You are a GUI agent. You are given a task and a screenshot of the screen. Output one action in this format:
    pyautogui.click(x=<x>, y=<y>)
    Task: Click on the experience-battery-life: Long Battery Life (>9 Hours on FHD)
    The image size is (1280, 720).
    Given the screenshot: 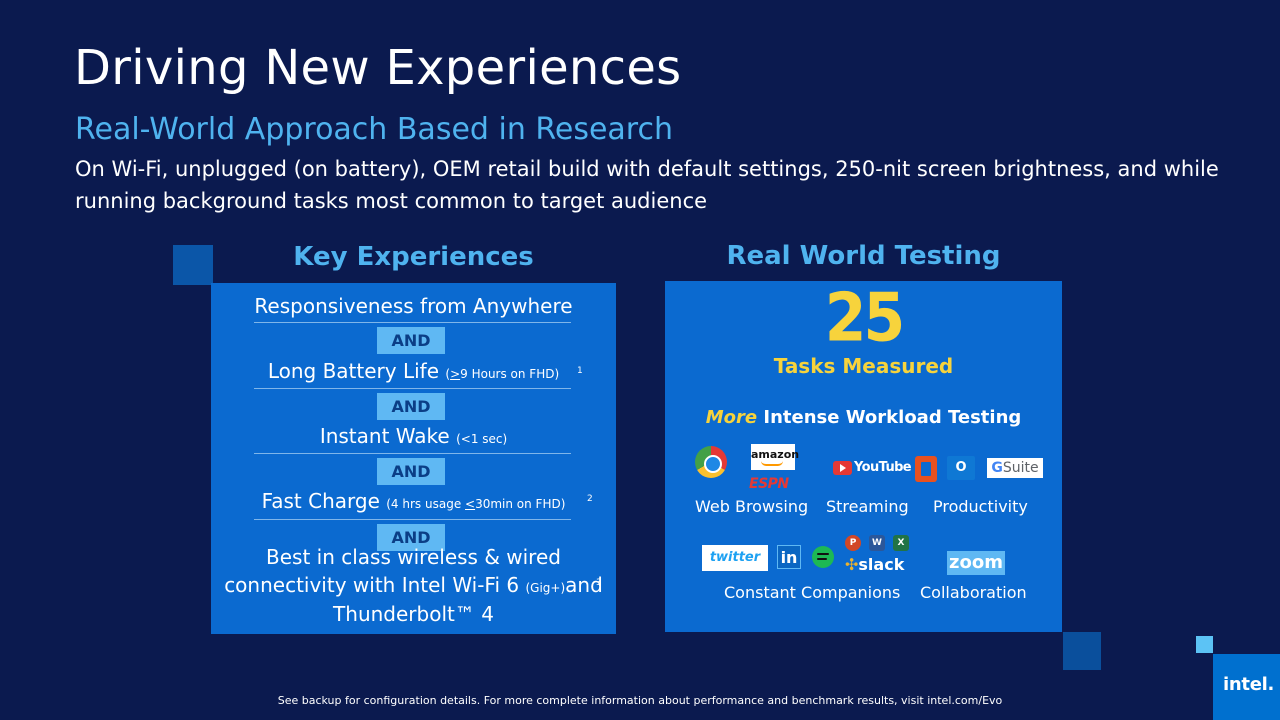 What is the action you would take?
    pyautogui.click(x=413, y=371)
    